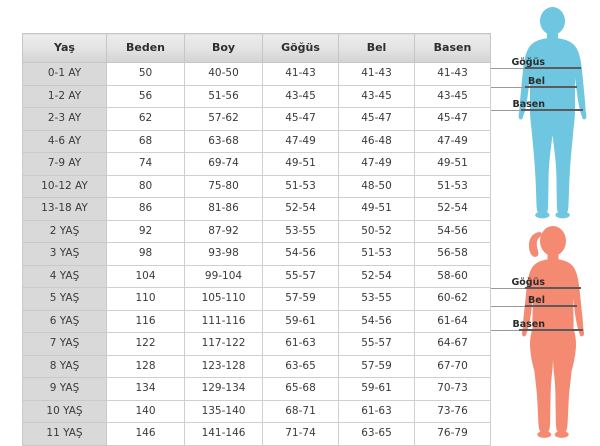 This screenshot has height=446, width=600. What do you see at coordinates (145, 186) in the screenshot?
I see `cell-beden: 80` at bounding box center [145, 186].